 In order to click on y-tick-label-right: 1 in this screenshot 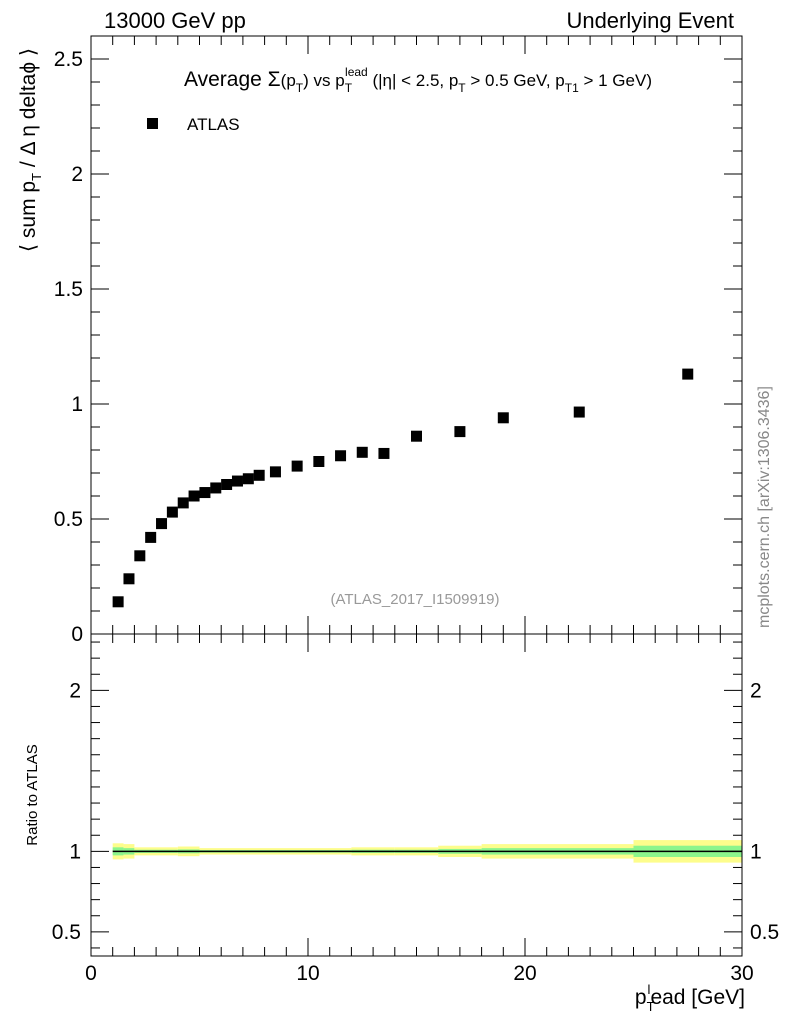, I will do `click(756, 851)`.